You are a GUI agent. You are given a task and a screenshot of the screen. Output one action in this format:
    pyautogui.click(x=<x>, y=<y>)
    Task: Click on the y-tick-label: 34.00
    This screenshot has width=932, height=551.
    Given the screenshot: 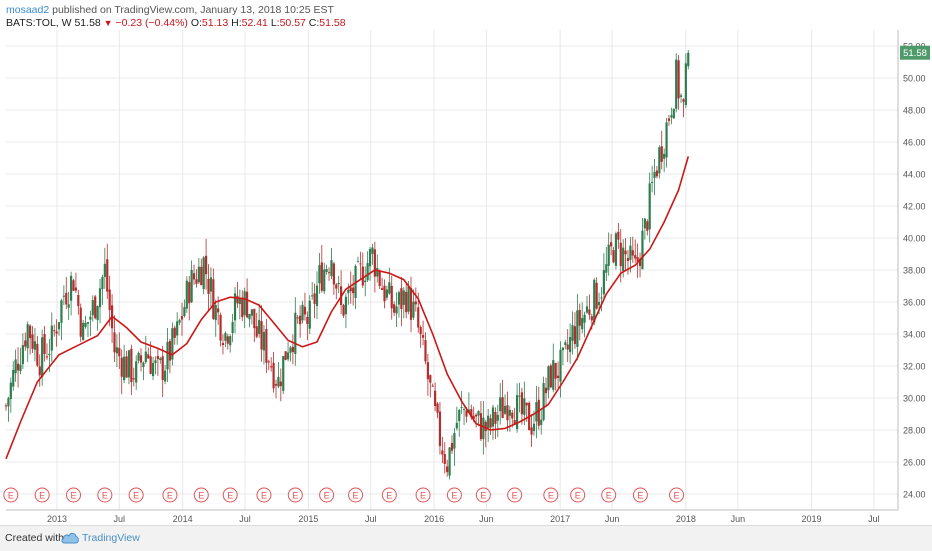 What is the action you would take?
    pyautogui.click(x=914, y=335)
    